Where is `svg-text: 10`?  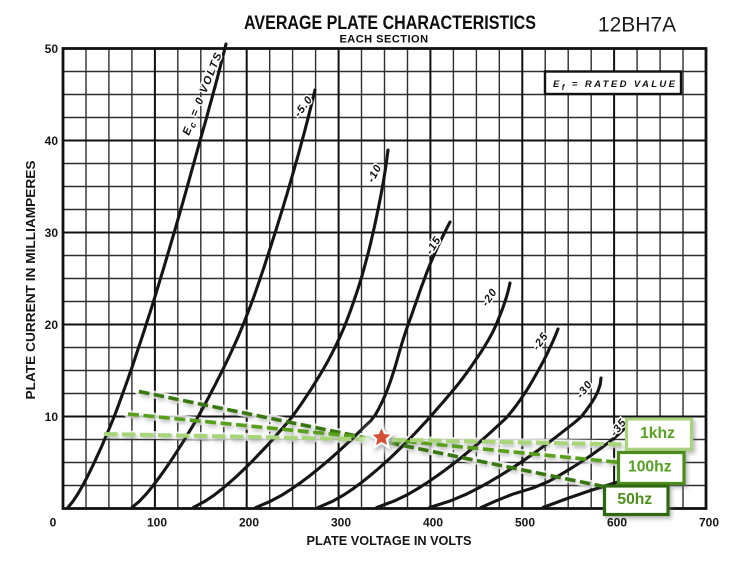
svg-text: 10 is located at coordinates (52, 417).